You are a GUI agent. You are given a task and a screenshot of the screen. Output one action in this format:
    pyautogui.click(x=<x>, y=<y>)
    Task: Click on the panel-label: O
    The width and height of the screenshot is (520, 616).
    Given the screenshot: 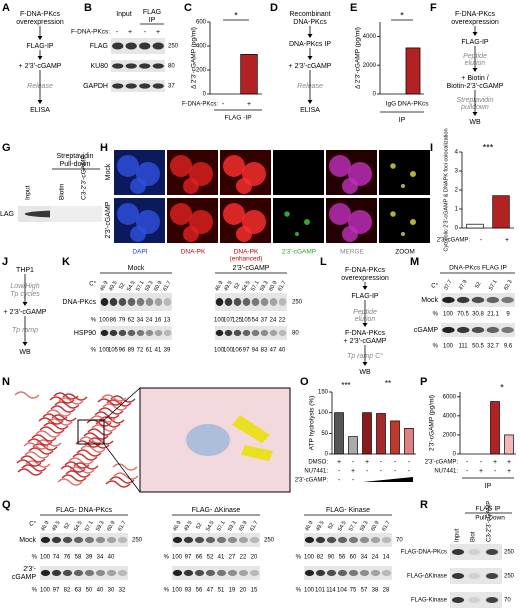 What is the action you would take?
    pyautogui.click(x=304, y=382)
    